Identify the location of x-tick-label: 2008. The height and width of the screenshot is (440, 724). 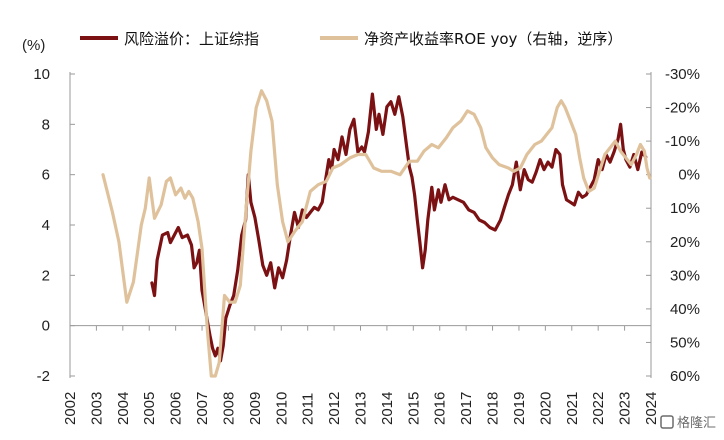
(228, 408).